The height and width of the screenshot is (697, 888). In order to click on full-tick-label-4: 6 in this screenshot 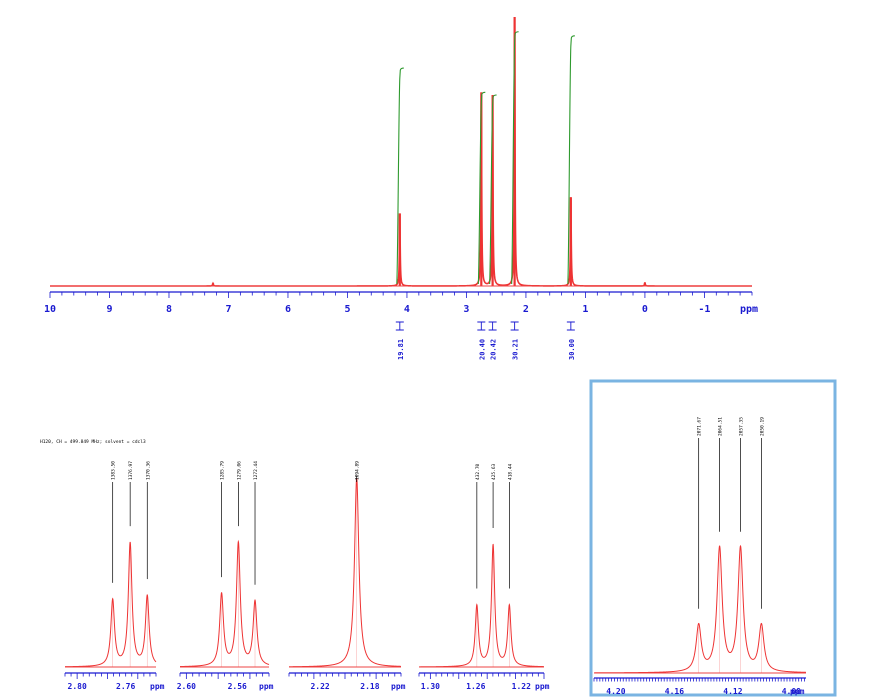, I will do `click(288, 309)`.